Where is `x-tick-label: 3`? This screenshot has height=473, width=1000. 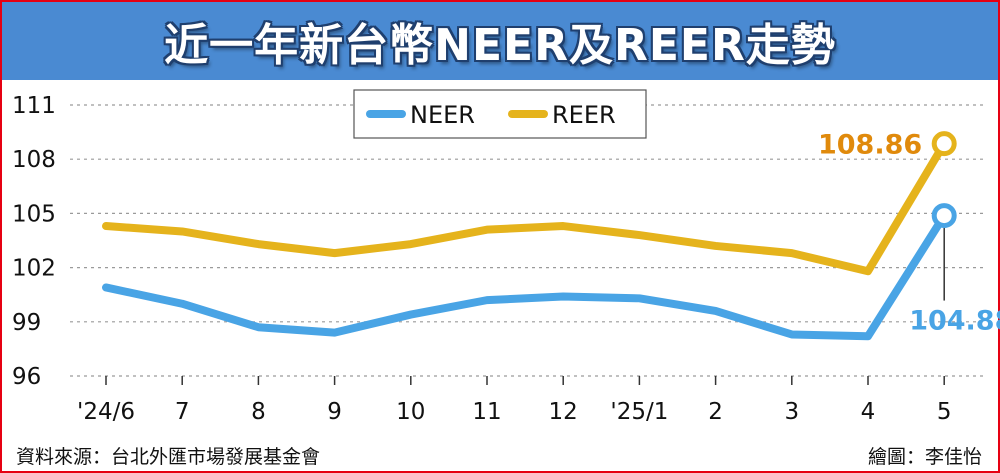 x-tick-label: 3 is located at coordinates (791, 412).